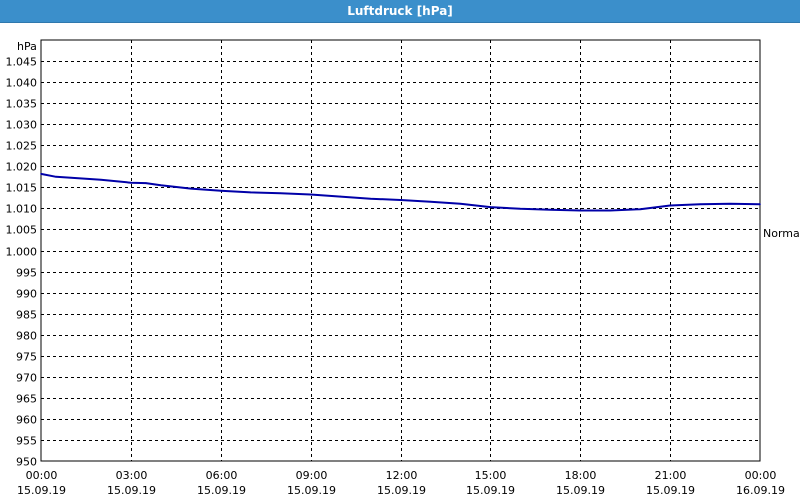  I want to click on y-tick-label: 1.045, so click(22, 62).